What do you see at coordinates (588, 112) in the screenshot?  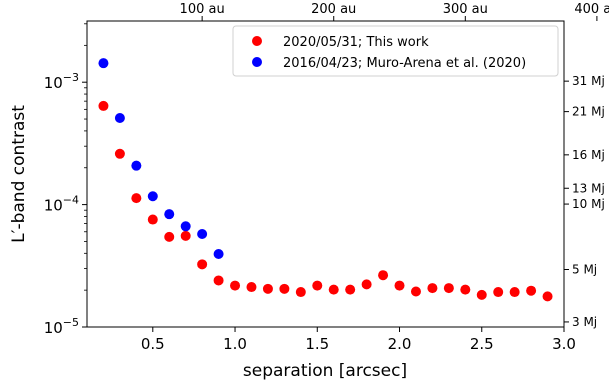 I see `right-tick-label: 21 Mj` at bounding box center [588, 112].